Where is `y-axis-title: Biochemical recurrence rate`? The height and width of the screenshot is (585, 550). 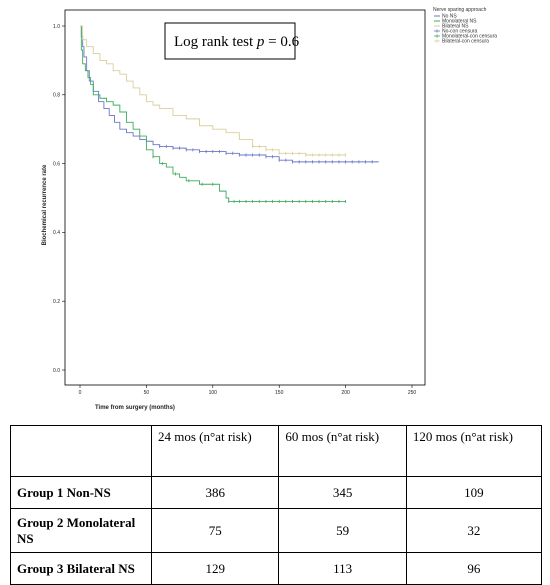 y-axis-title: Biochemical recurrence rate is located at coordinates (45, 204).